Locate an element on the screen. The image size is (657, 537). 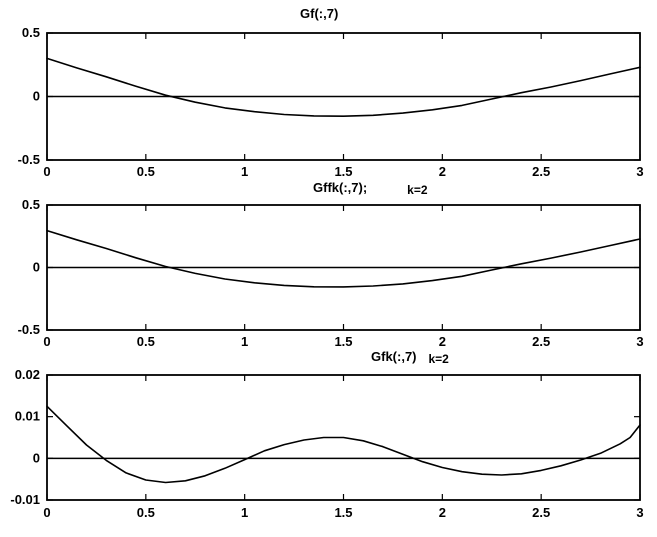
subplot-1-title: Gf(:,7) is located at coordinates (319, 14).